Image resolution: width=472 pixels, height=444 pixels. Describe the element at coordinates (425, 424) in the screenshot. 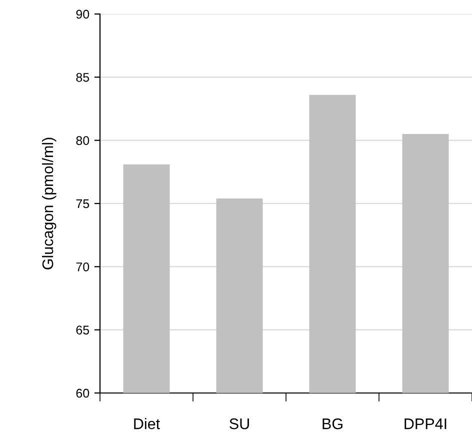

I see `x-tick-label: DPP4I` at that location.